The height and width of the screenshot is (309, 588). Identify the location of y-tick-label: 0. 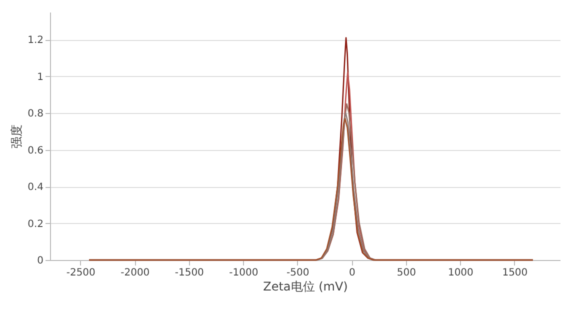
(40, 261).